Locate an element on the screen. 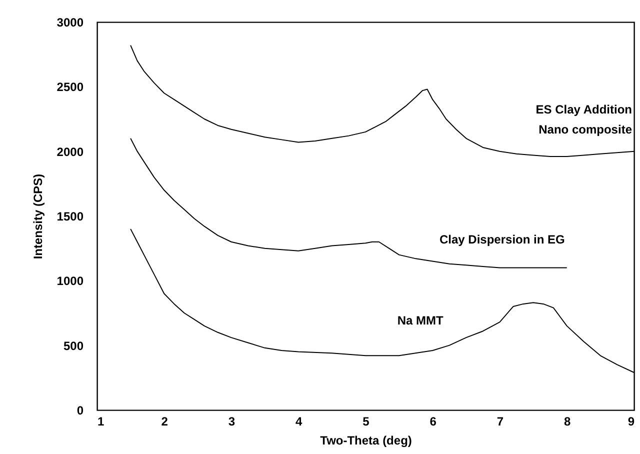 This screenshot has width=640, height=454. x-tick-label: 2 is located at coordinates (164, 421).